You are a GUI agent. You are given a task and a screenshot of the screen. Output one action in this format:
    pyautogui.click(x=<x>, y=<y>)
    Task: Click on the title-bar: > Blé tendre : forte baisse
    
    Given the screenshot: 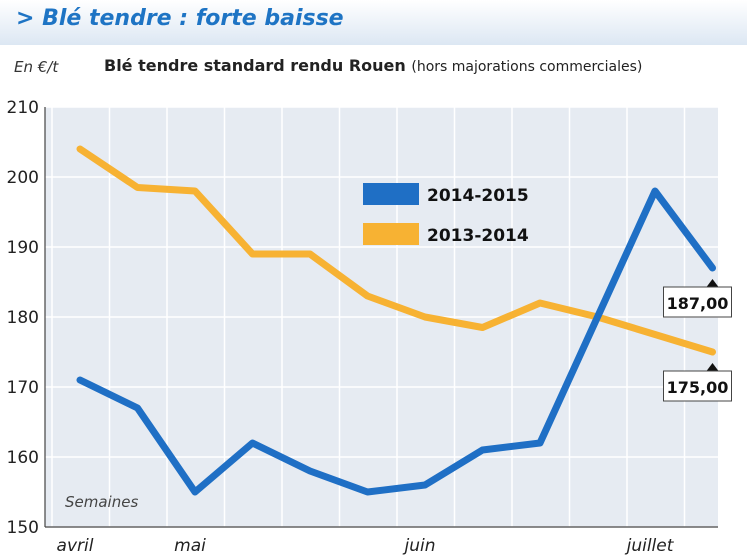 What is the action you would take?
    pyautogui.click(x=373, y=22)
    